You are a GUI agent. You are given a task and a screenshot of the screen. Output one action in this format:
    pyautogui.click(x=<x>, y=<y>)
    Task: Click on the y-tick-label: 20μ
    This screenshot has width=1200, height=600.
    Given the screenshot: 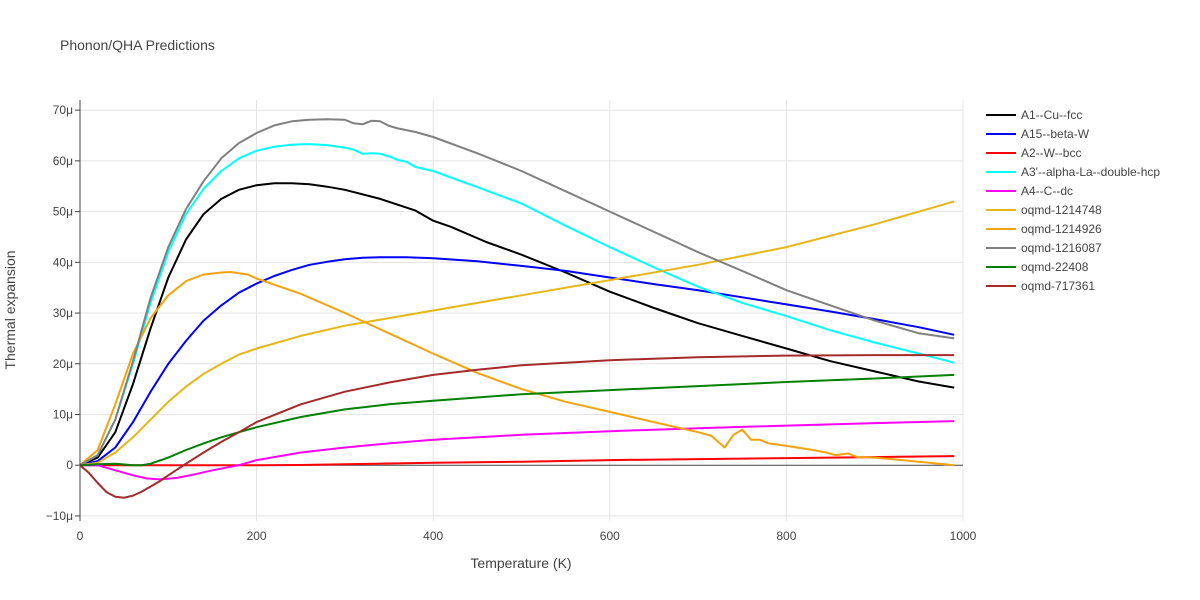 What is the action you would take?
    pyautogui.click(x=63, y=364)
    